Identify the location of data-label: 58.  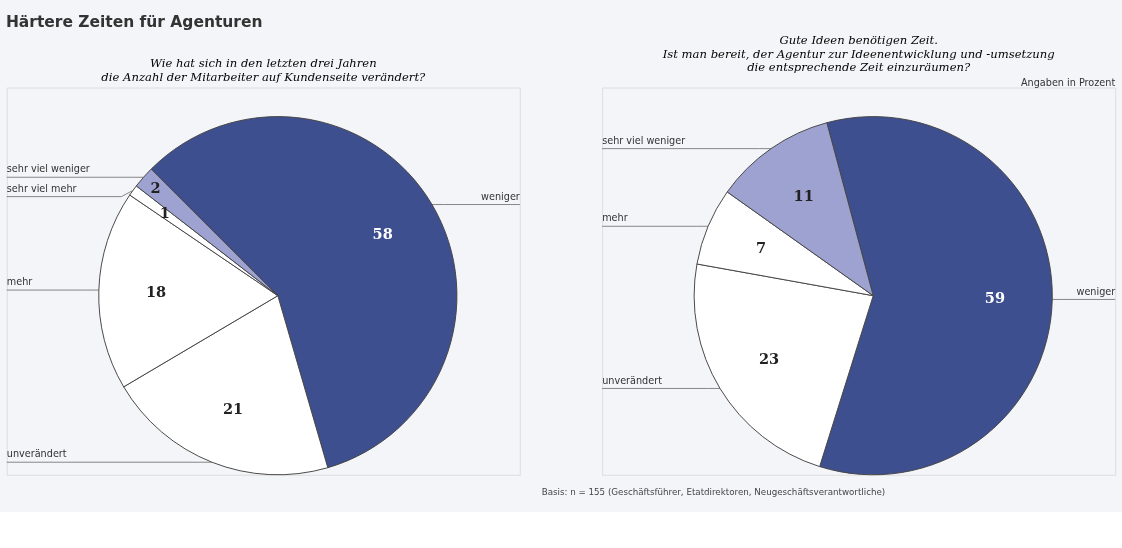
(382, 233).